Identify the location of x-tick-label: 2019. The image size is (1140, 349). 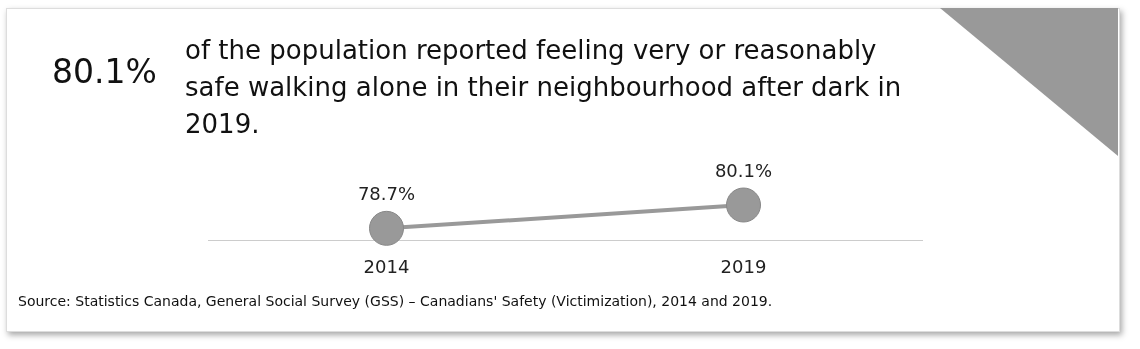
(743, 267).